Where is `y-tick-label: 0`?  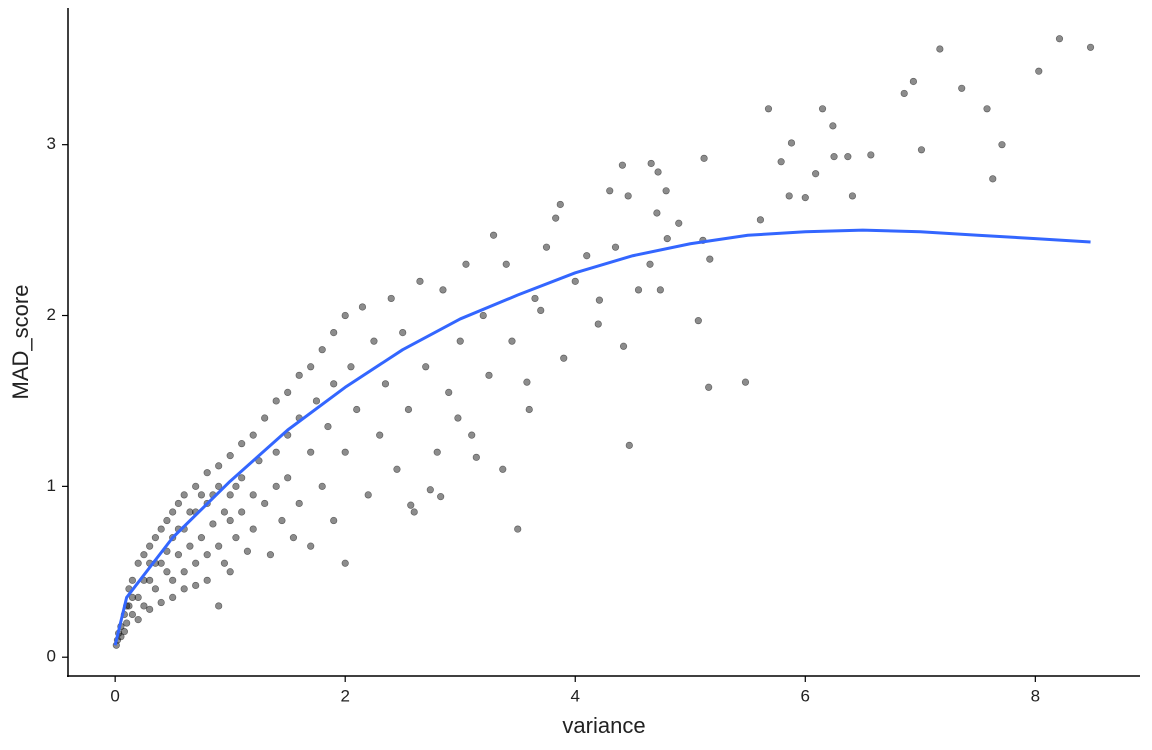 y-tick-label: 0 is located at coordinates (51, 656).